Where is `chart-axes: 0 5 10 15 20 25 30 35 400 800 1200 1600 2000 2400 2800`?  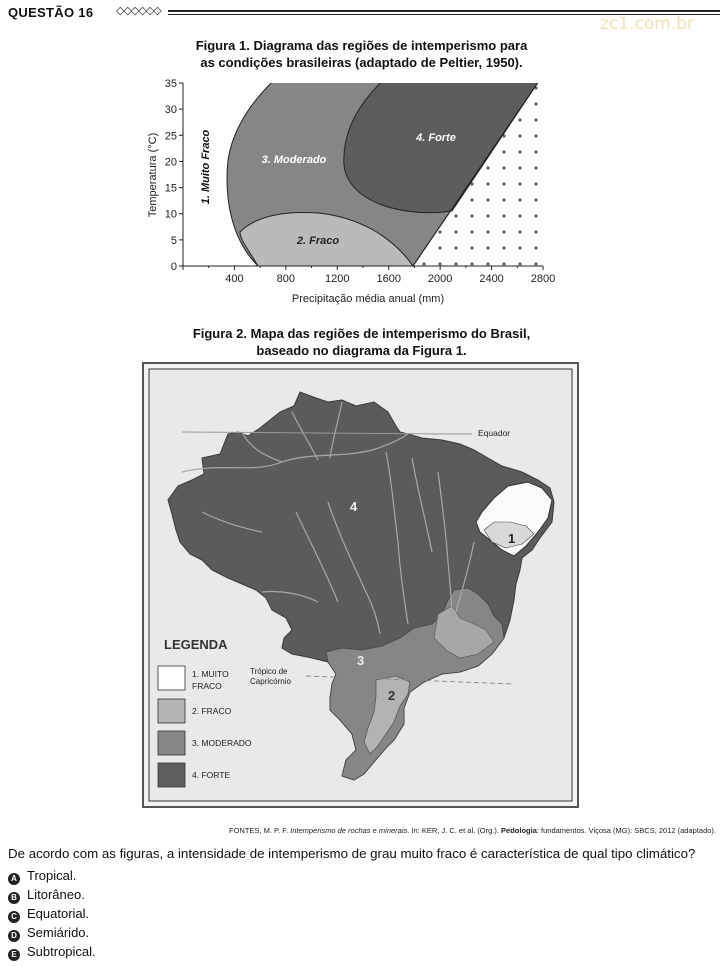 chart-axes: 0 5 10 15 20 25 30 35 400 800 1200 1600 2000 2400 2800 is located at coordinates (360, 181).